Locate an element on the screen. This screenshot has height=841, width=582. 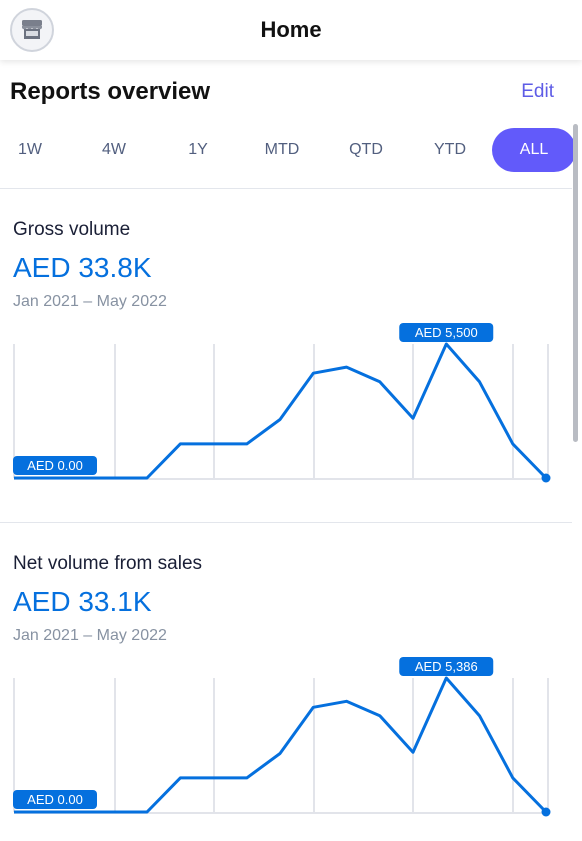
svg-text: AED 5,386 is located at coordinates (446, 666).